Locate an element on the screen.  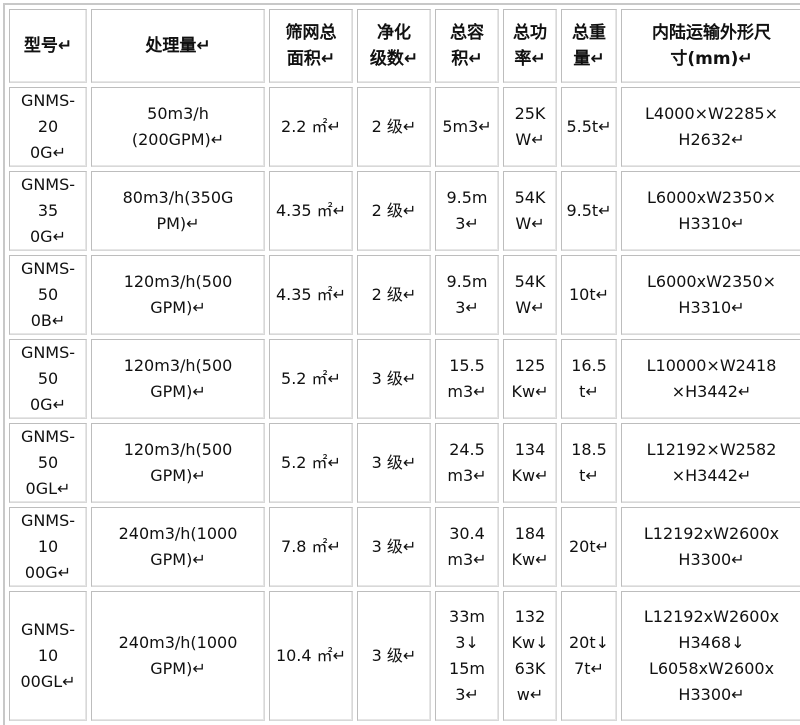
cell-transport-dimensions: L12192xW2600x H3300↵ is located at coordinates (710, 547).